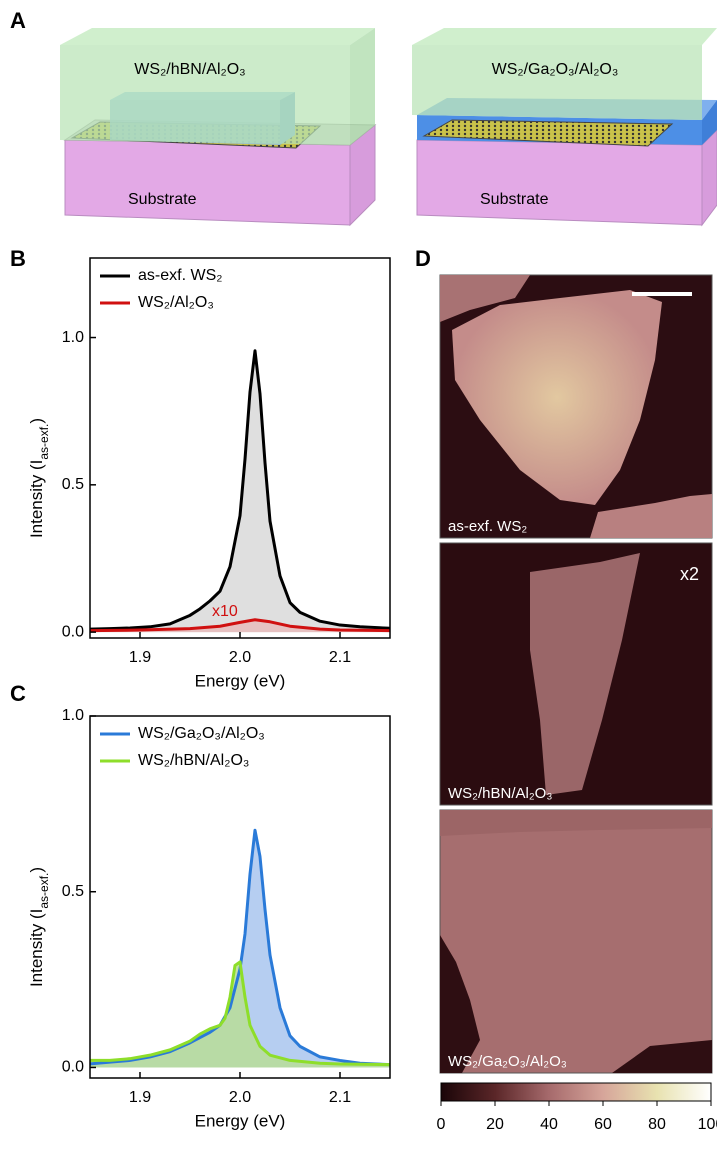 The image size is (717, 1149). What do you see at coordinates (201, 733) in the screenshot?
I see `legend-label: WS₂/Ga₂O₃/Al₂O₃` at bounding box center [201, 733].